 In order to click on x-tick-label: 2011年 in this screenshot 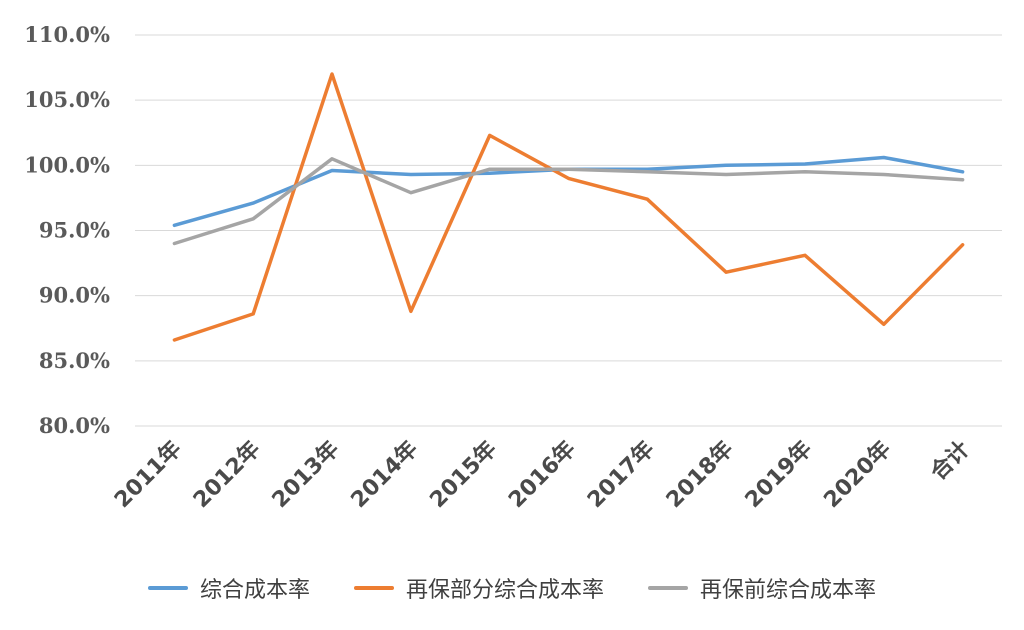, I will do `click(147, 474)`.